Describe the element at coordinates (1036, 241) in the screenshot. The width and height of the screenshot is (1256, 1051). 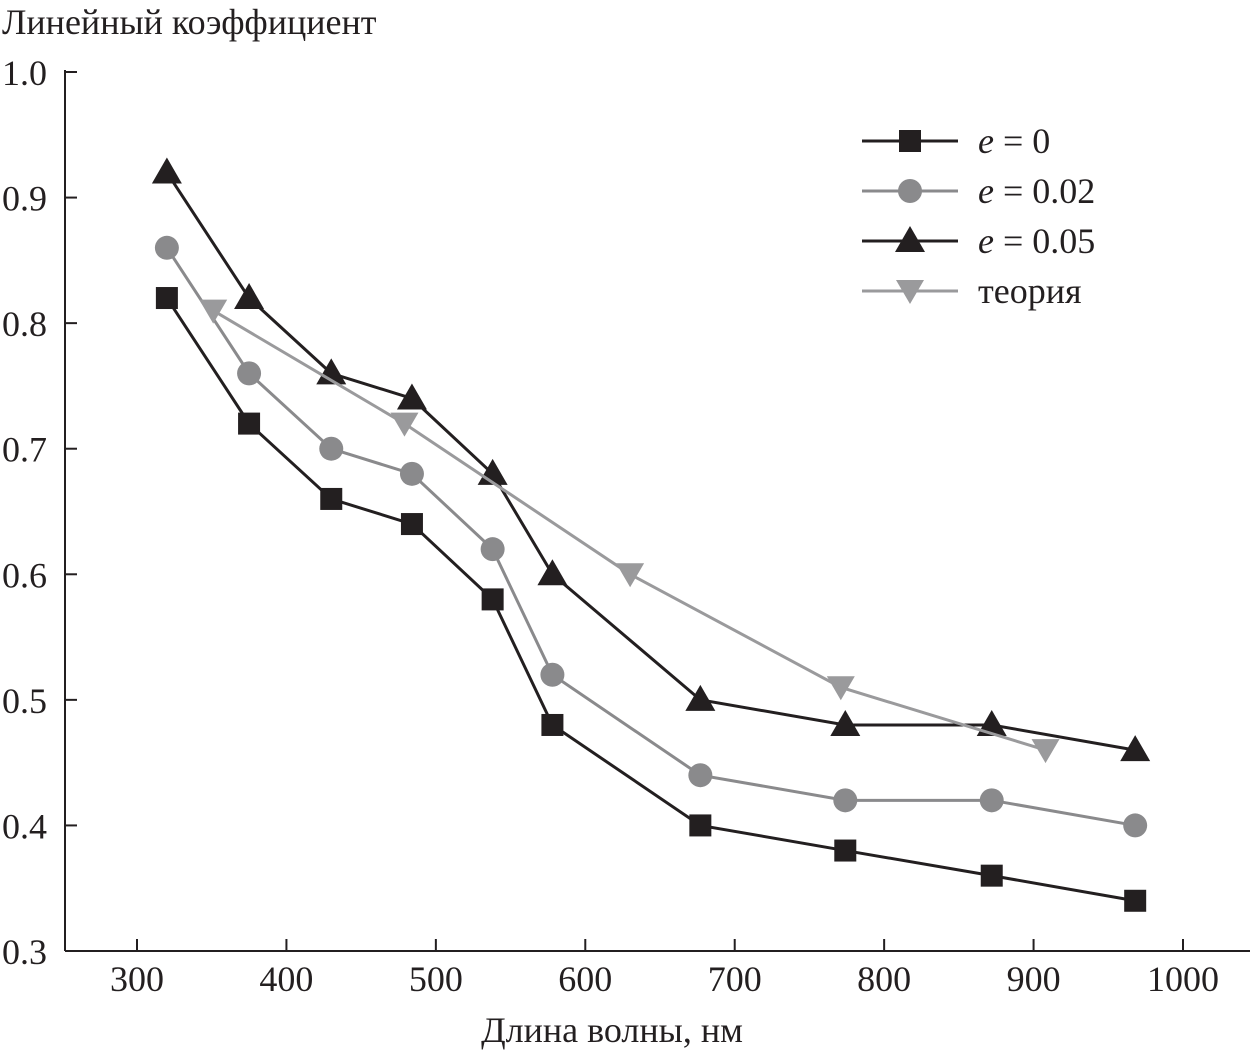
I see `legend-label: e = 0.05` at that location.